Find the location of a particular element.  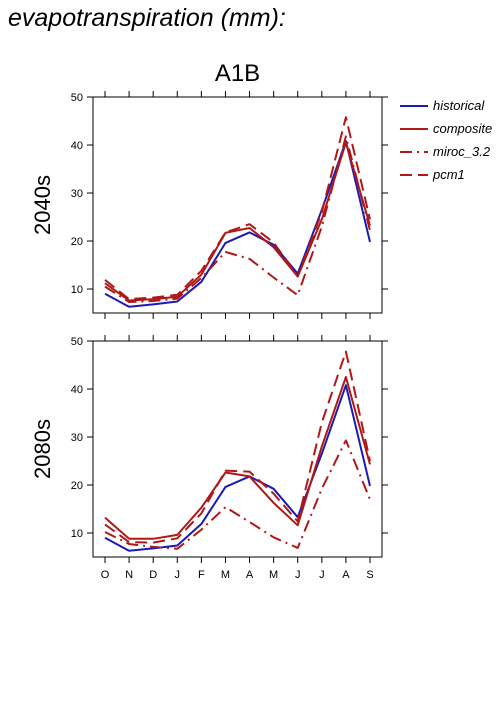

series-line-pcm1-2040s is located at coordinates (237, 208).